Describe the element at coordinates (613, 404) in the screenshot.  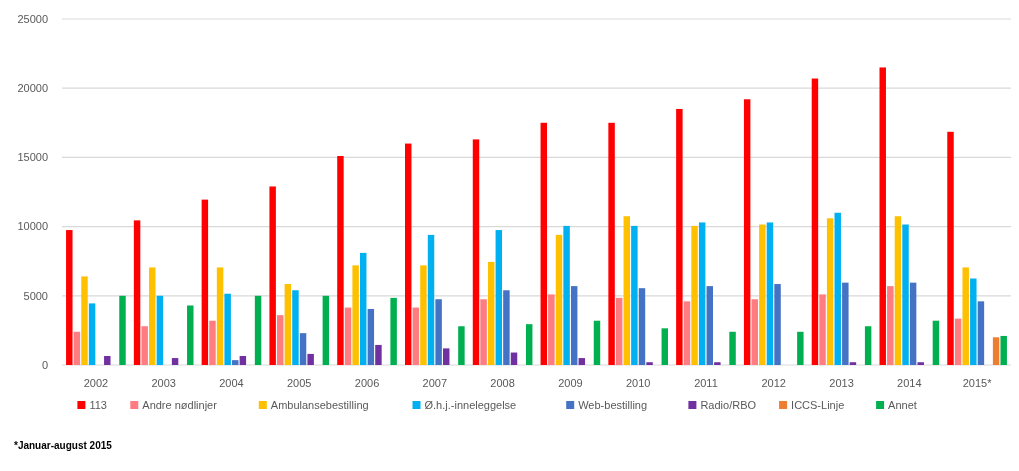
I see `legend-label: Web-bestilling` at that location.